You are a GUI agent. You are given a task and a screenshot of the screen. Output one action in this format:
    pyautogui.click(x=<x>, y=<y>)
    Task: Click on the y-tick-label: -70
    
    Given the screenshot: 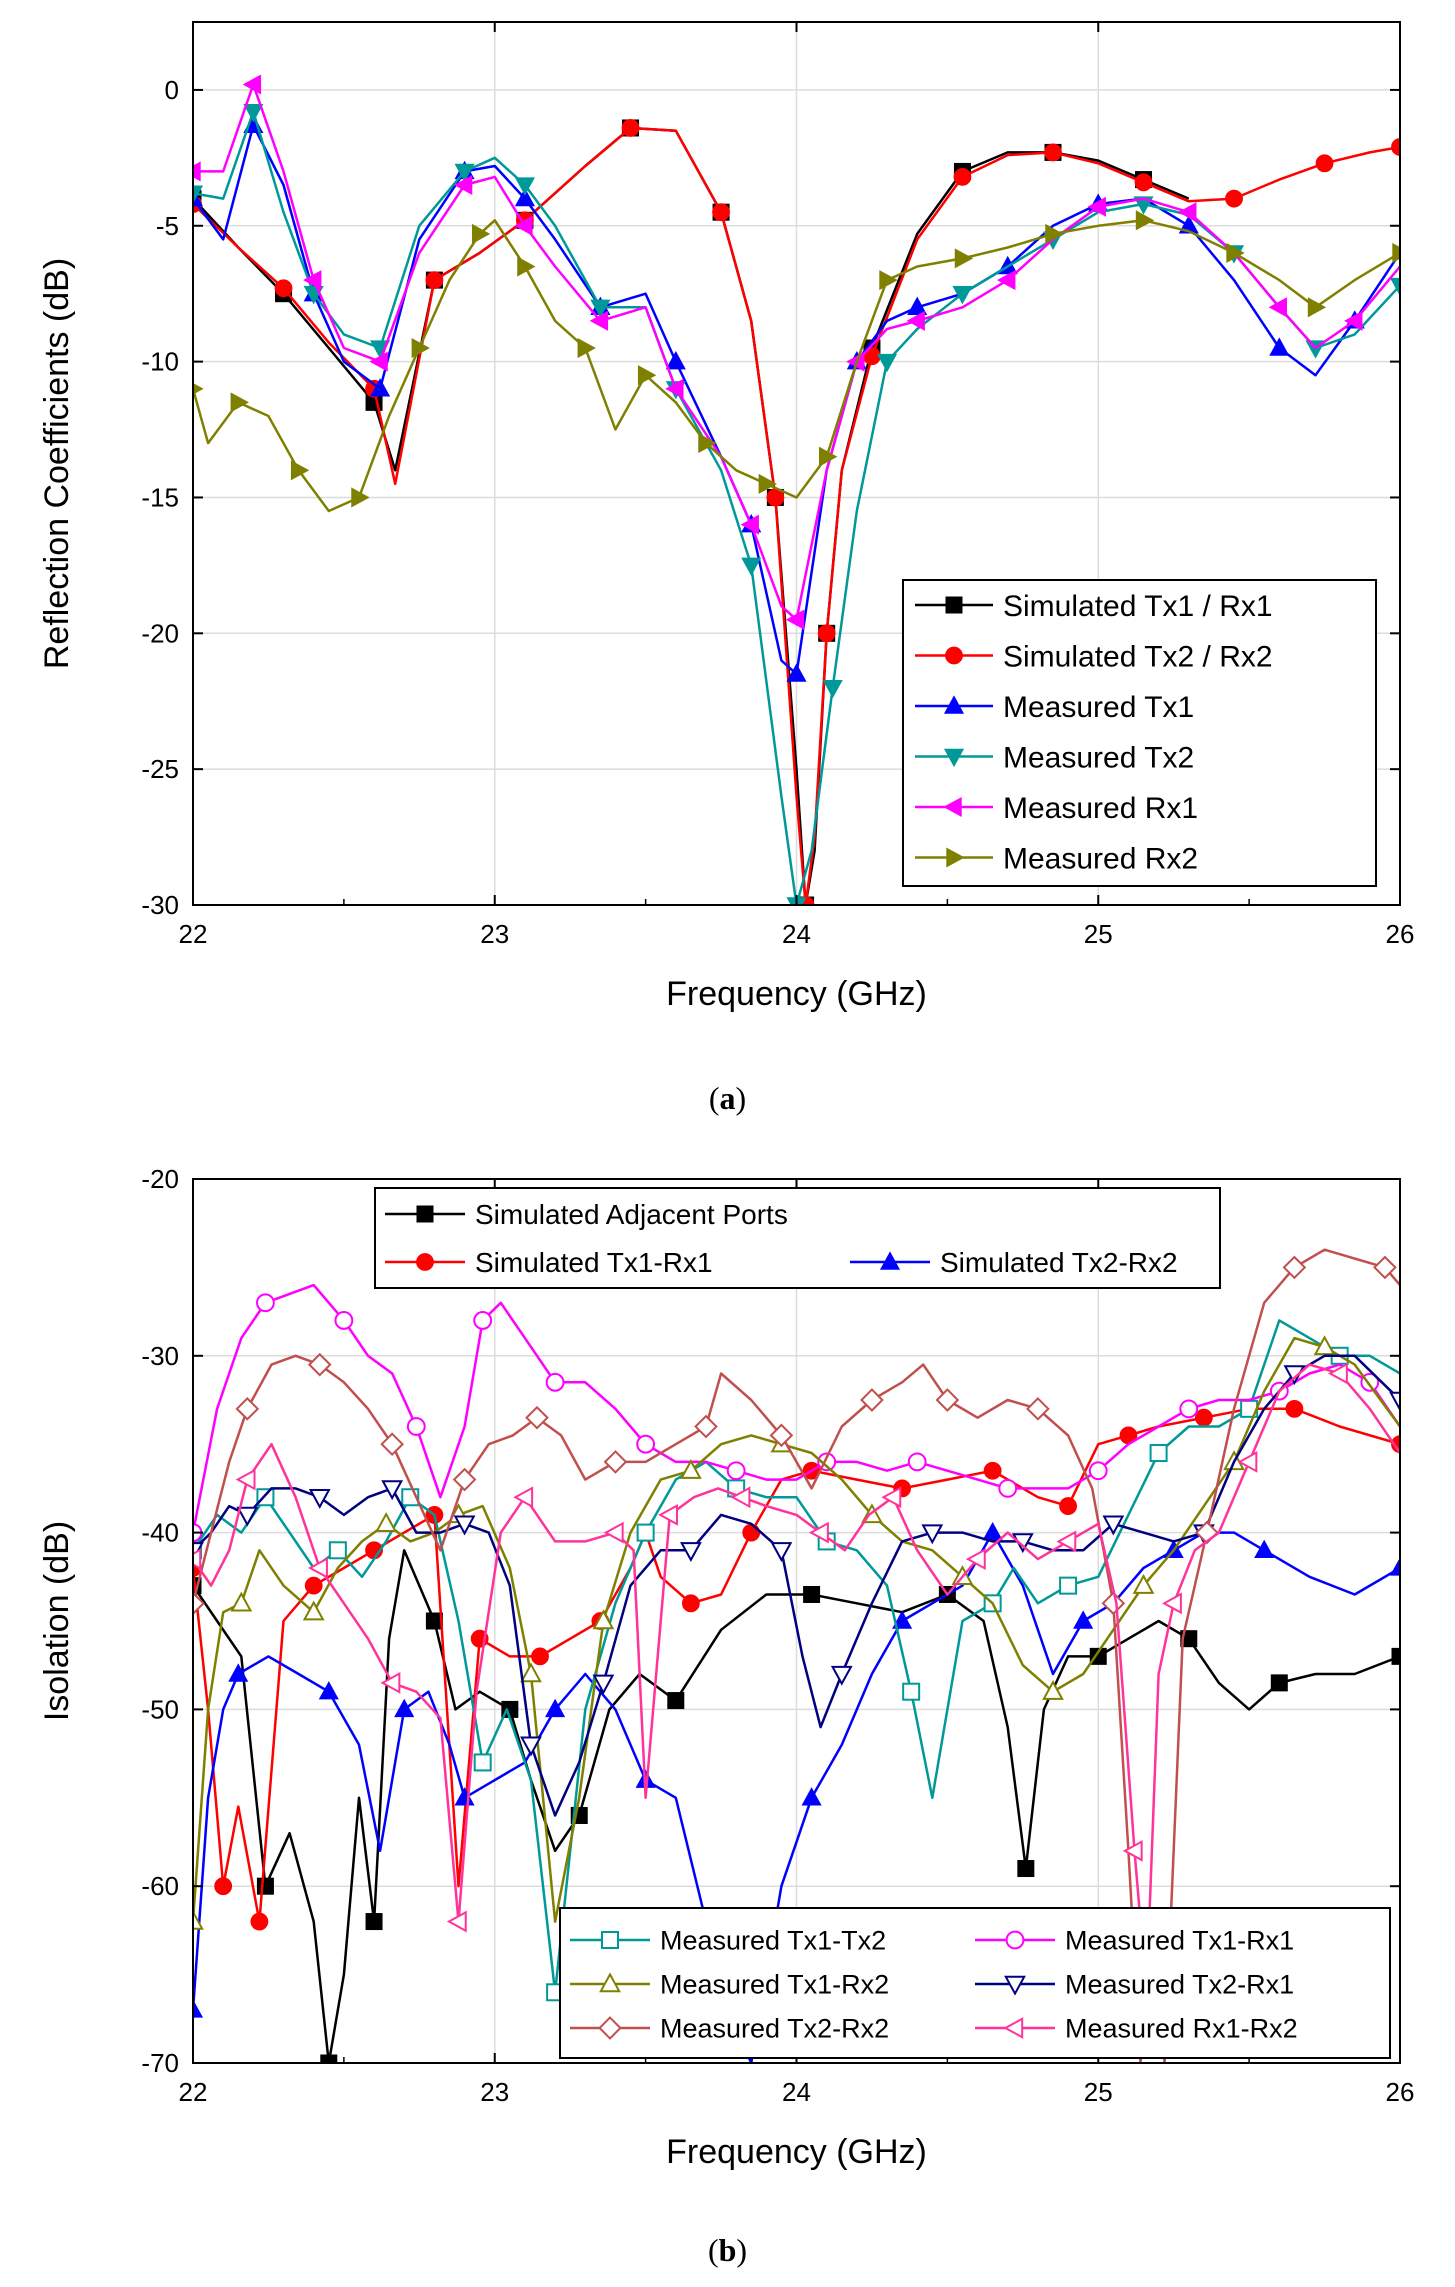 What is the action you would take?
    pyautogui.click(x=160, y=2063)
    